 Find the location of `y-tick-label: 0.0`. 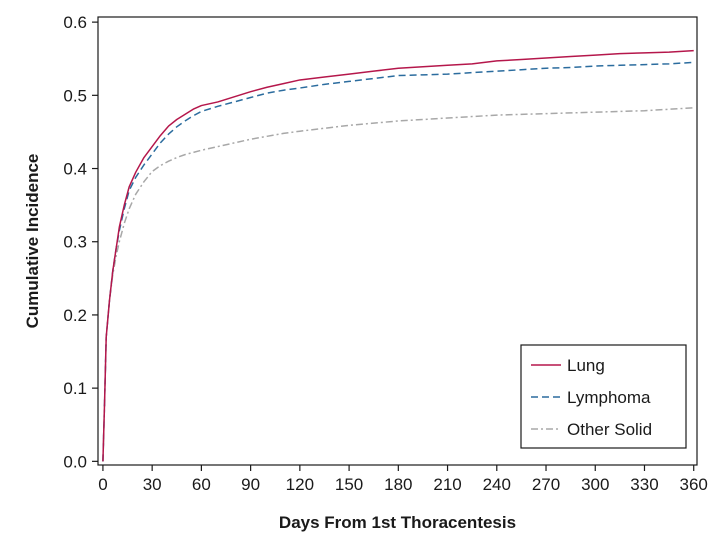

y-tick-label: 0.0 is located at coordinates (75, 461).